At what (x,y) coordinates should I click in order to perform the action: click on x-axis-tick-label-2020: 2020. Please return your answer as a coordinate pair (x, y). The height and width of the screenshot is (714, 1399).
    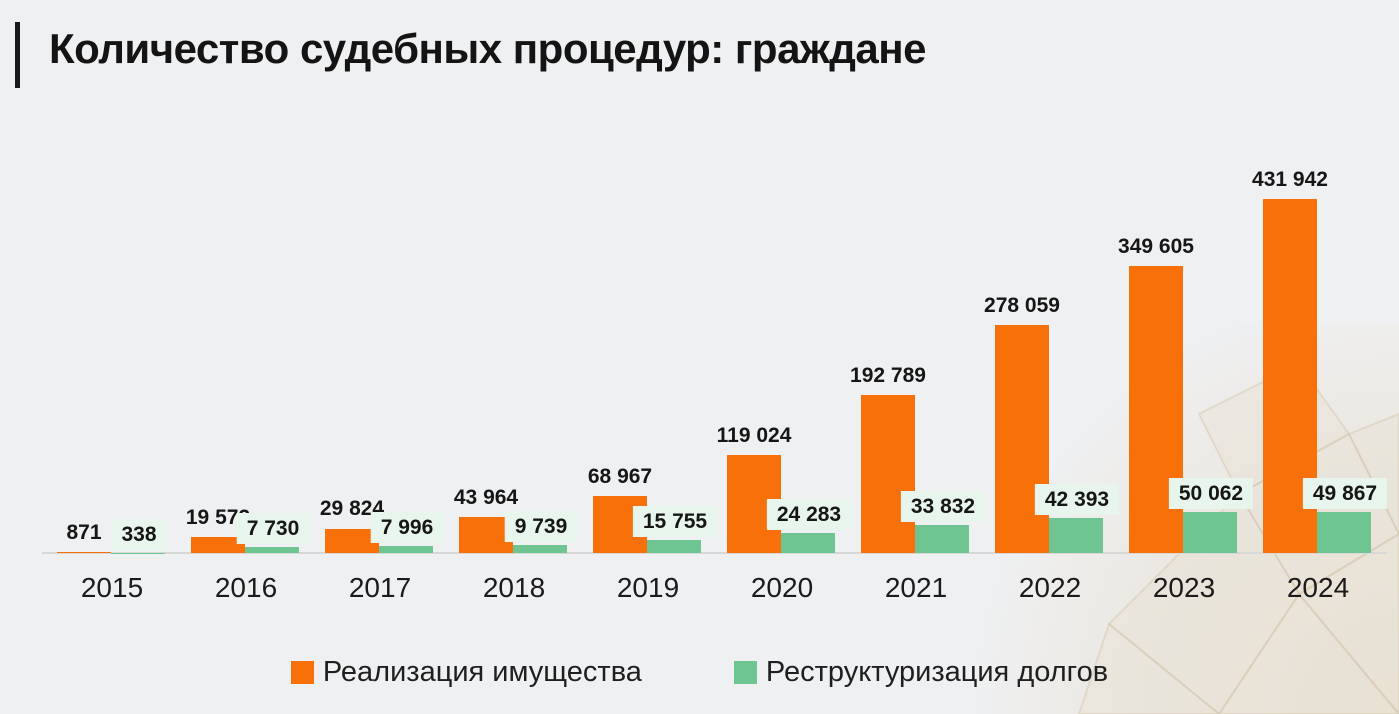
    Looking at the image, I should click on (782, 587).